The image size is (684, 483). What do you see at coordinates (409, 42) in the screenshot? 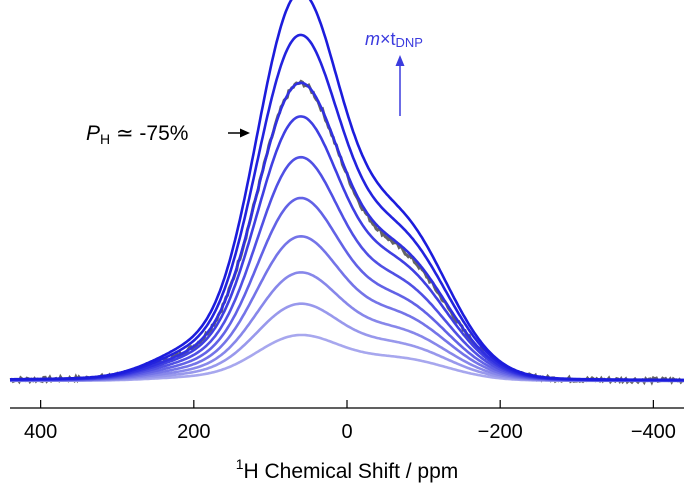
I see `mxtdnp-subscript: DNP` at bounding box center [409, 42].